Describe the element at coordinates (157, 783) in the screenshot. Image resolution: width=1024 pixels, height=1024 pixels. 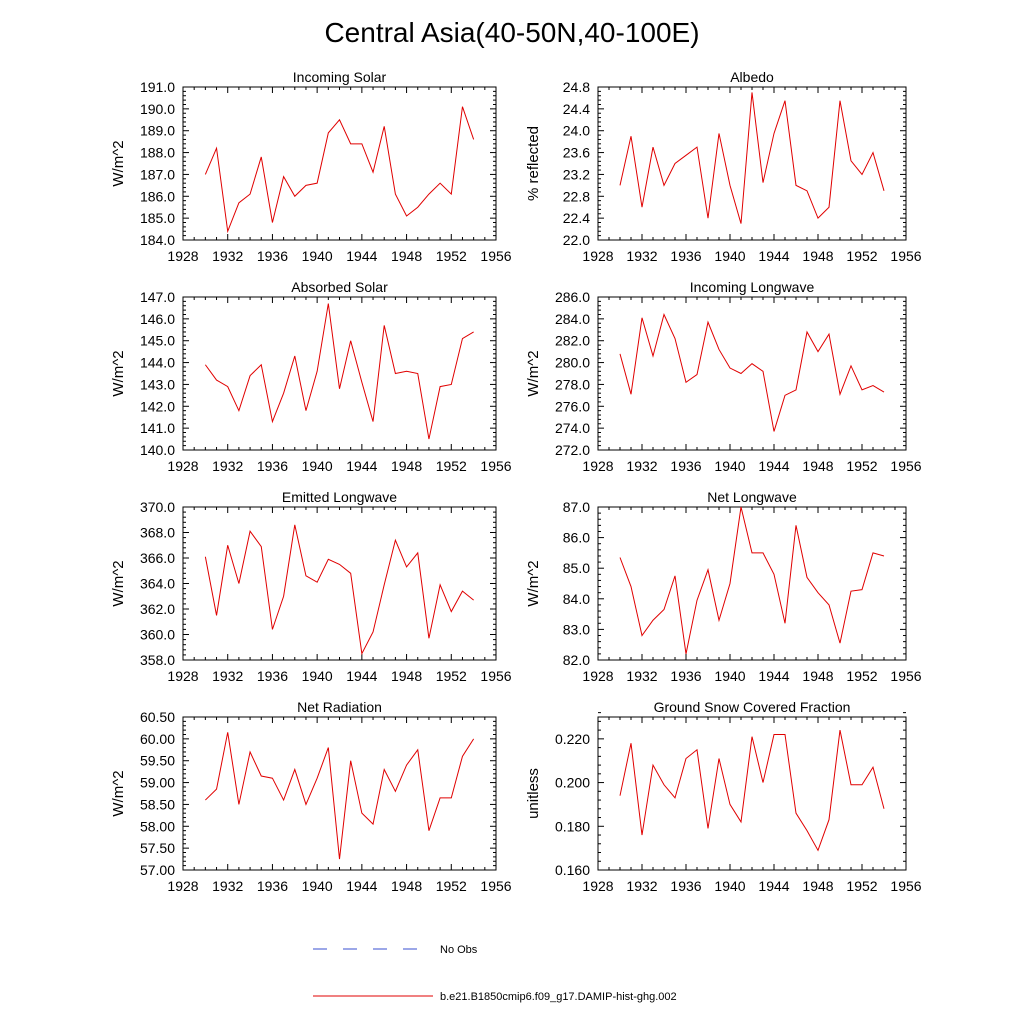
I see `y-tick-label: 59.00` at that location.